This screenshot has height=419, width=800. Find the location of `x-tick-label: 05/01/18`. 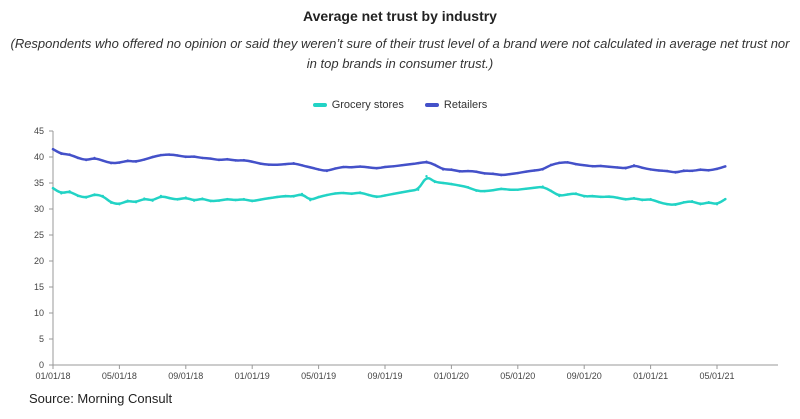

x-tick-label: 05/01/18 is located at coordinates (119, 376).